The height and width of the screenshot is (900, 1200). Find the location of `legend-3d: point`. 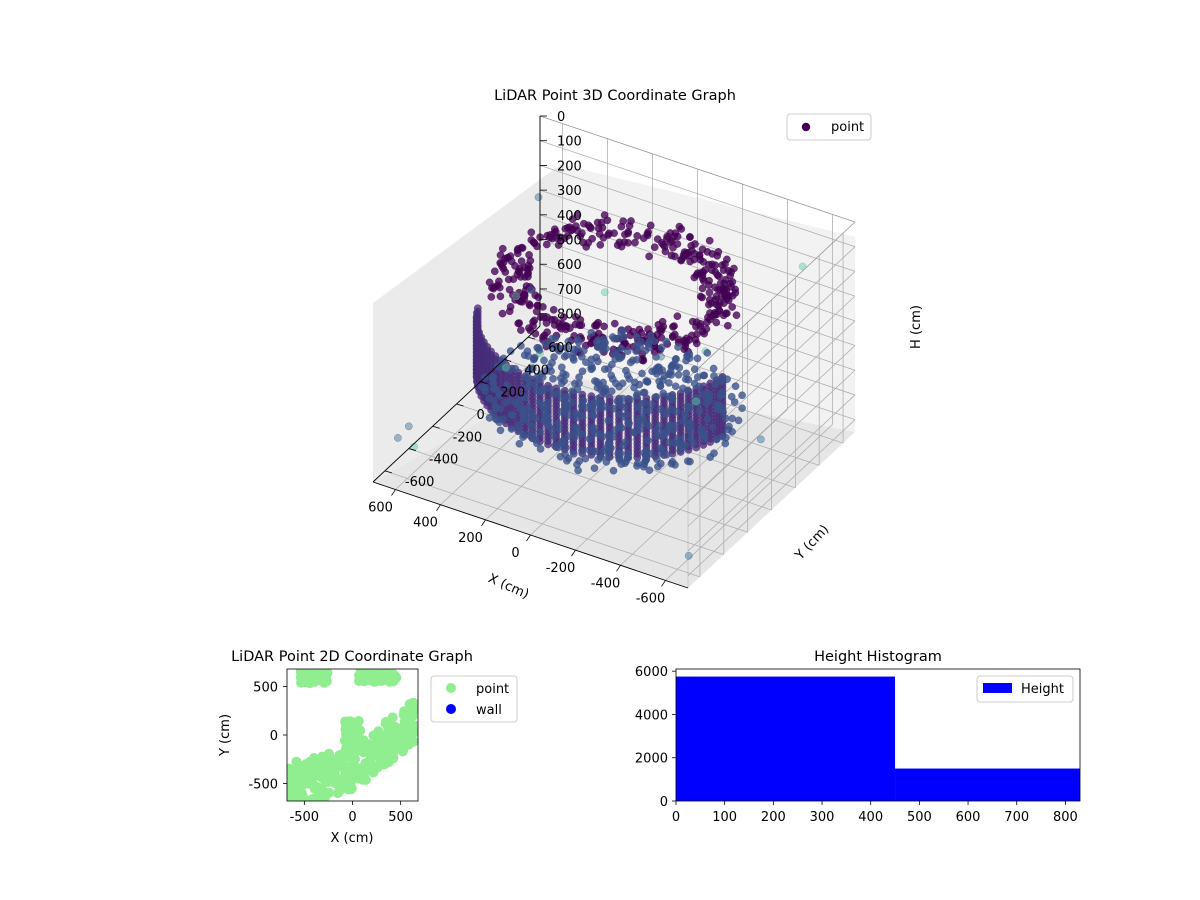

legend-3d: point is located at coordinates (829, 127).